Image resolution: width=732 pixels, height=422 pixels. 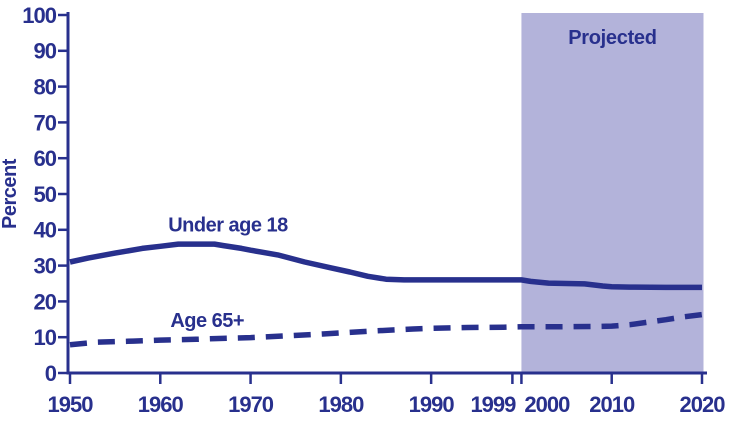 What do you see at coordinates (612, 38) in the screenshot?
I see `projected-label: Projected` at bounding box center [612, 38].